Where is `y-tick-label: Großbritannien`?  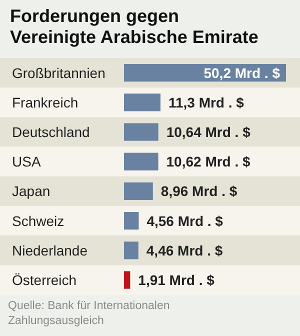
y-tick-label: Großbritannien is located at coordinates (59, 72).